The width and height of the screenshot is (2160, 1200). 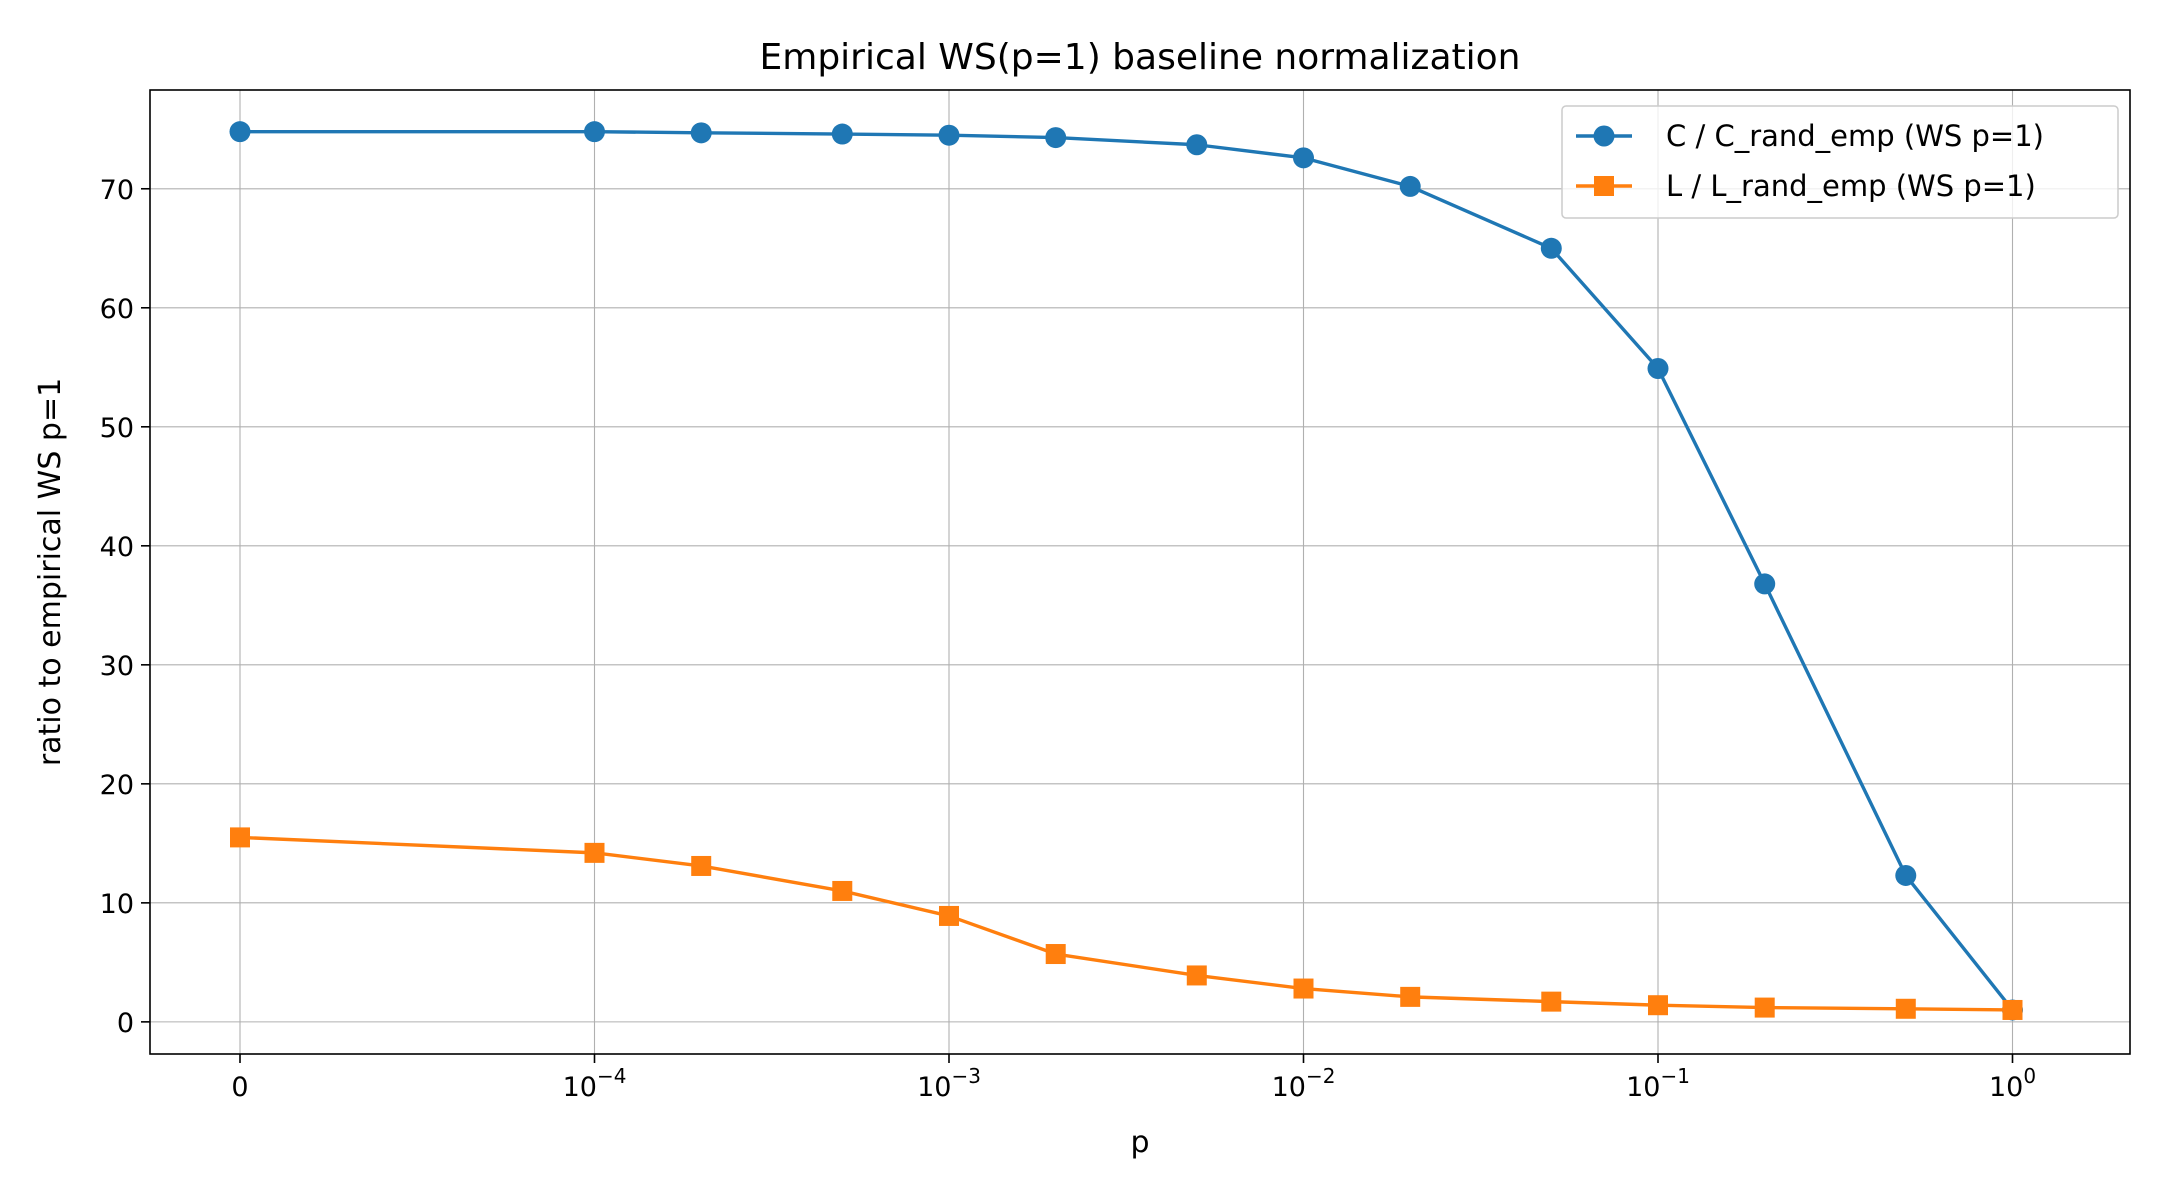 What do you see at coordinates (117, 428) in the screenshot?
I see `y-tick-label: 50` at bounding box center [117, 428].